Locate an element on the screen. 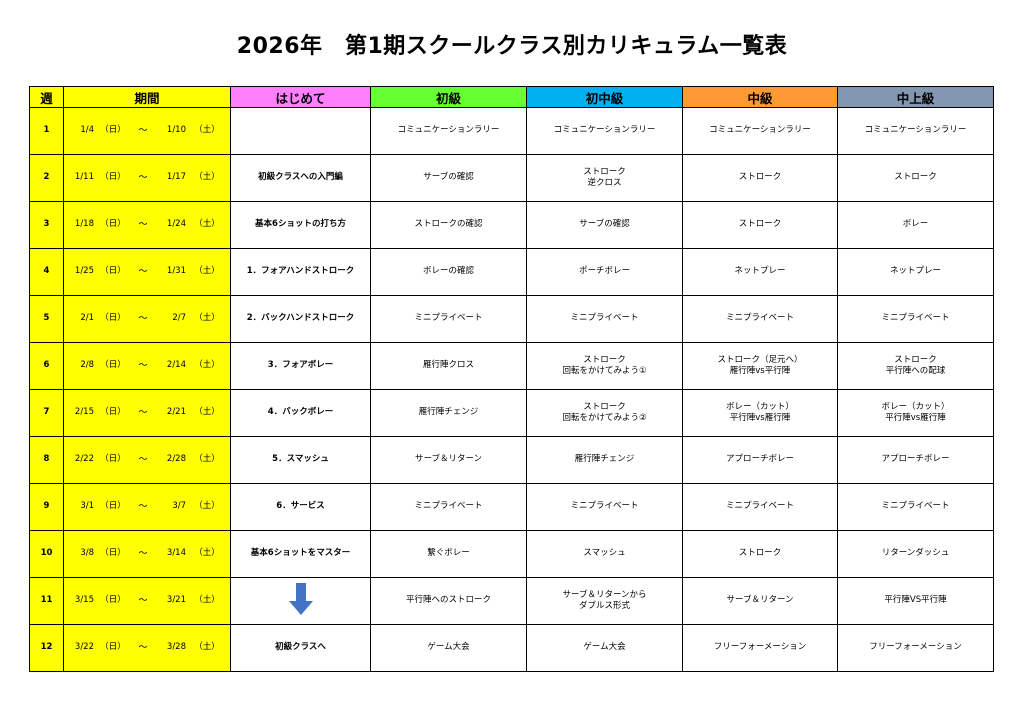 Image resolution: width=1024 pixels, height=724 pixels. chujo-text: ネットプレー is located at coordinates (915, 271).